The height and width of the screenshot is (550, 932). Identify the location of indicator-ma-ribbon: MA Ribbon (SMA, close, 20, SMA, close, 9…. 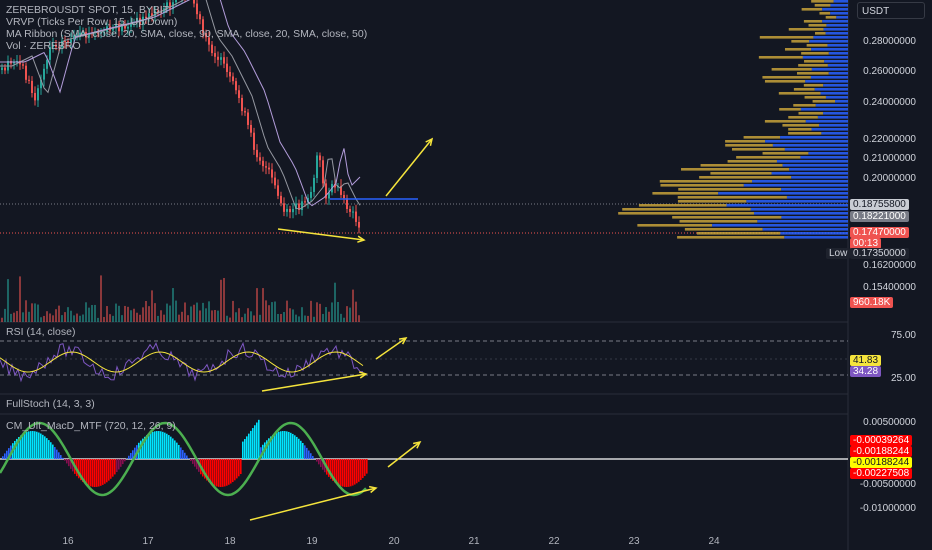
(187, 34).